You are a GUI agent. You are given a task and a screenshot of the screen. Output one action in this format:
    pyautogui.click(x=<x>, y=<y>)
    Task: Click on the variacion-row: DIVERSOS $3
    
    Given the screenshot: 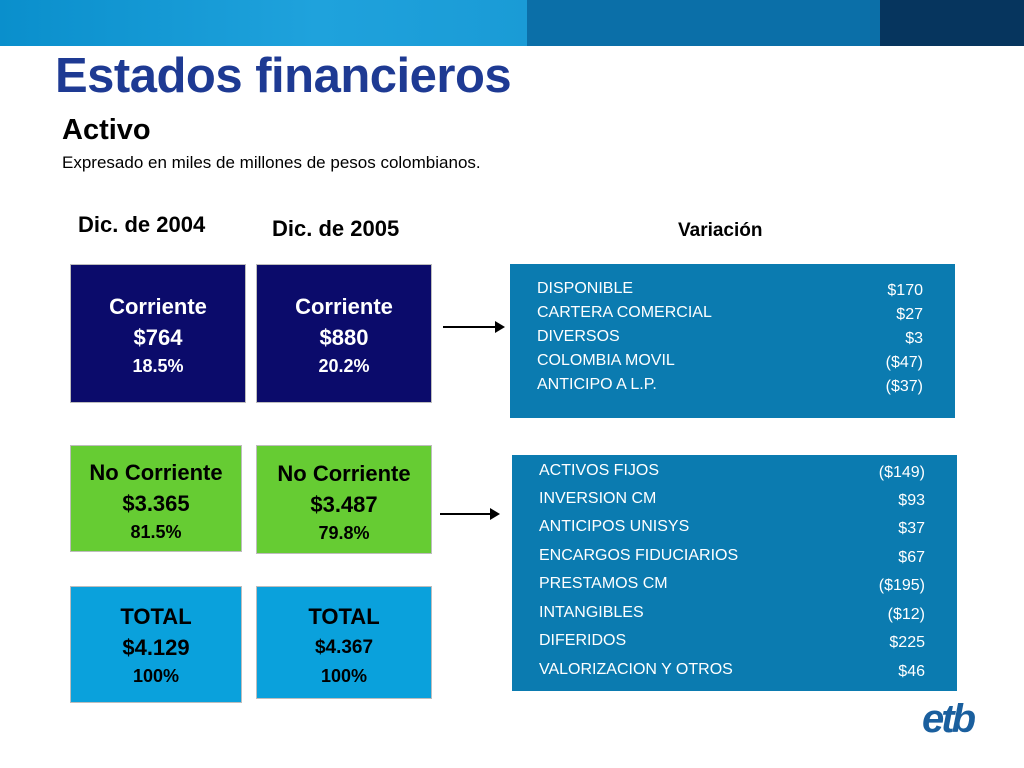 What is the action you would take?
    pyautogui.click(x=732, y=340)
    